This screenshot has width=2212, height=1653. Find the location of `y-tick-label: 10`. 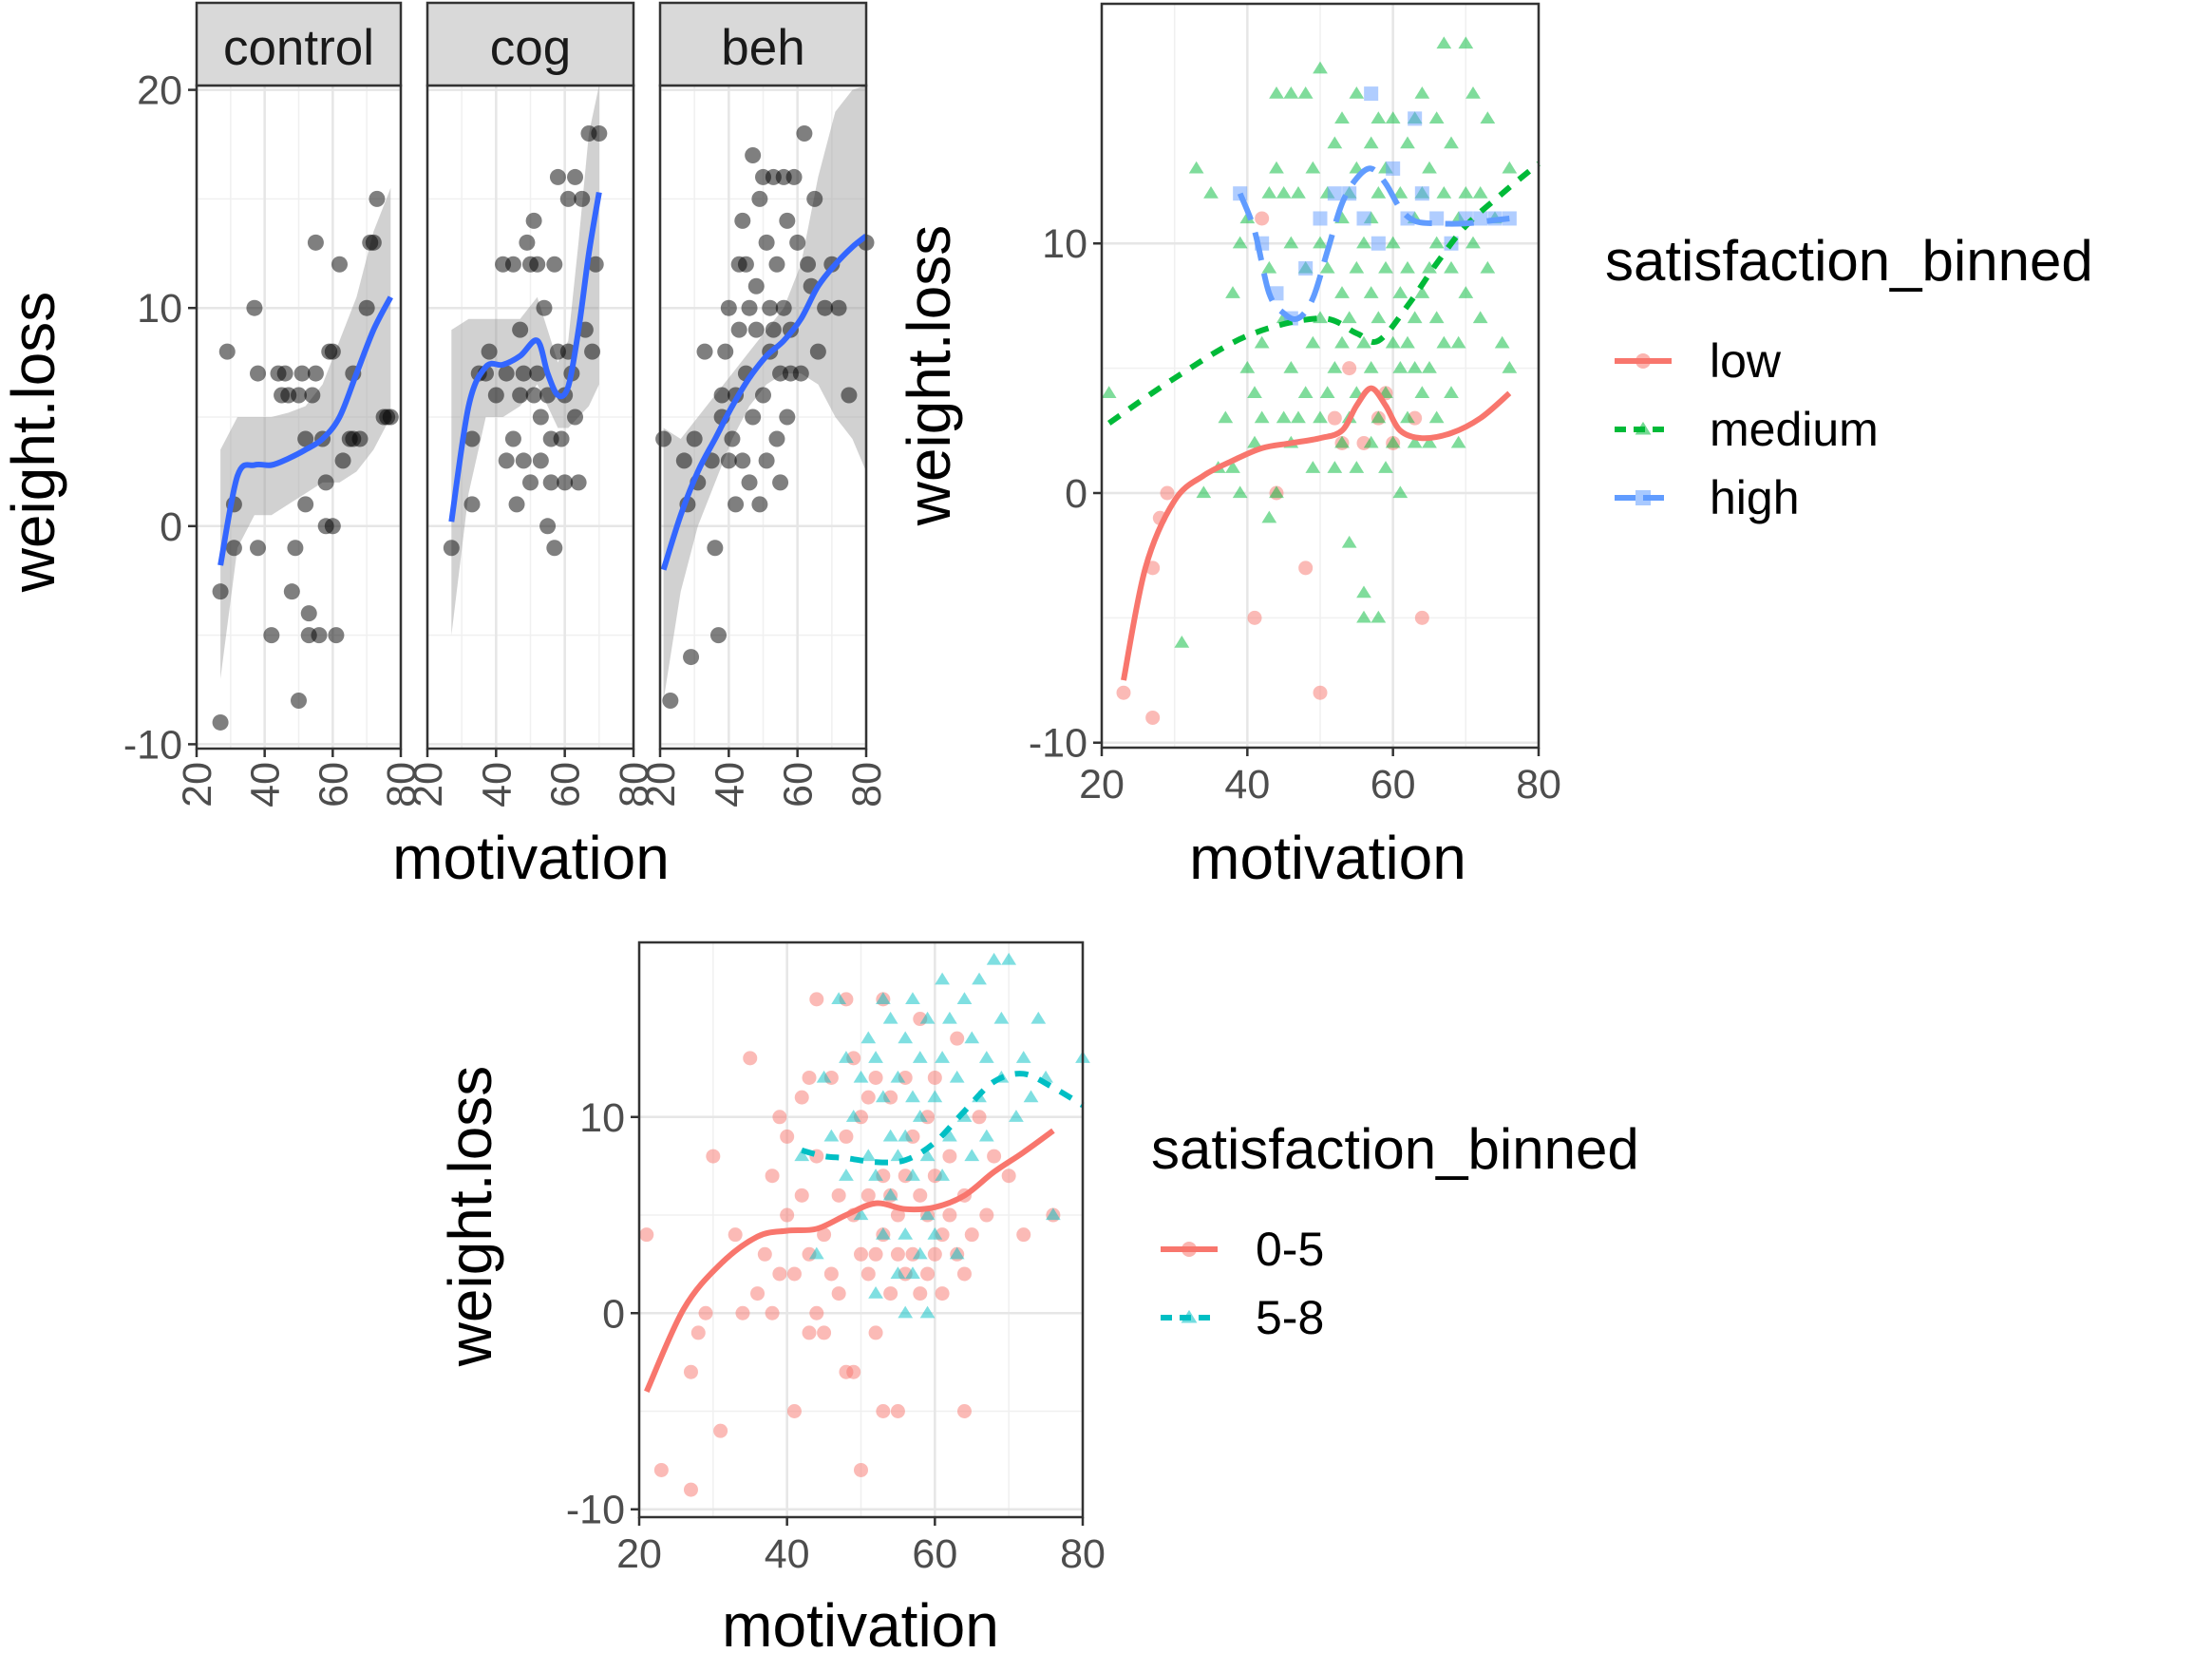

y-tick-label: 10 is located at coordinates (1064, 244).